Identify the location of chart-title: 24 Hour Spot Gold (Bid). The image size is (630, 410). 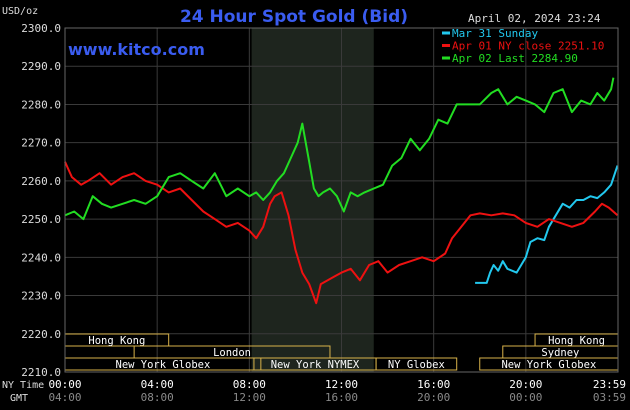
(294, 17).